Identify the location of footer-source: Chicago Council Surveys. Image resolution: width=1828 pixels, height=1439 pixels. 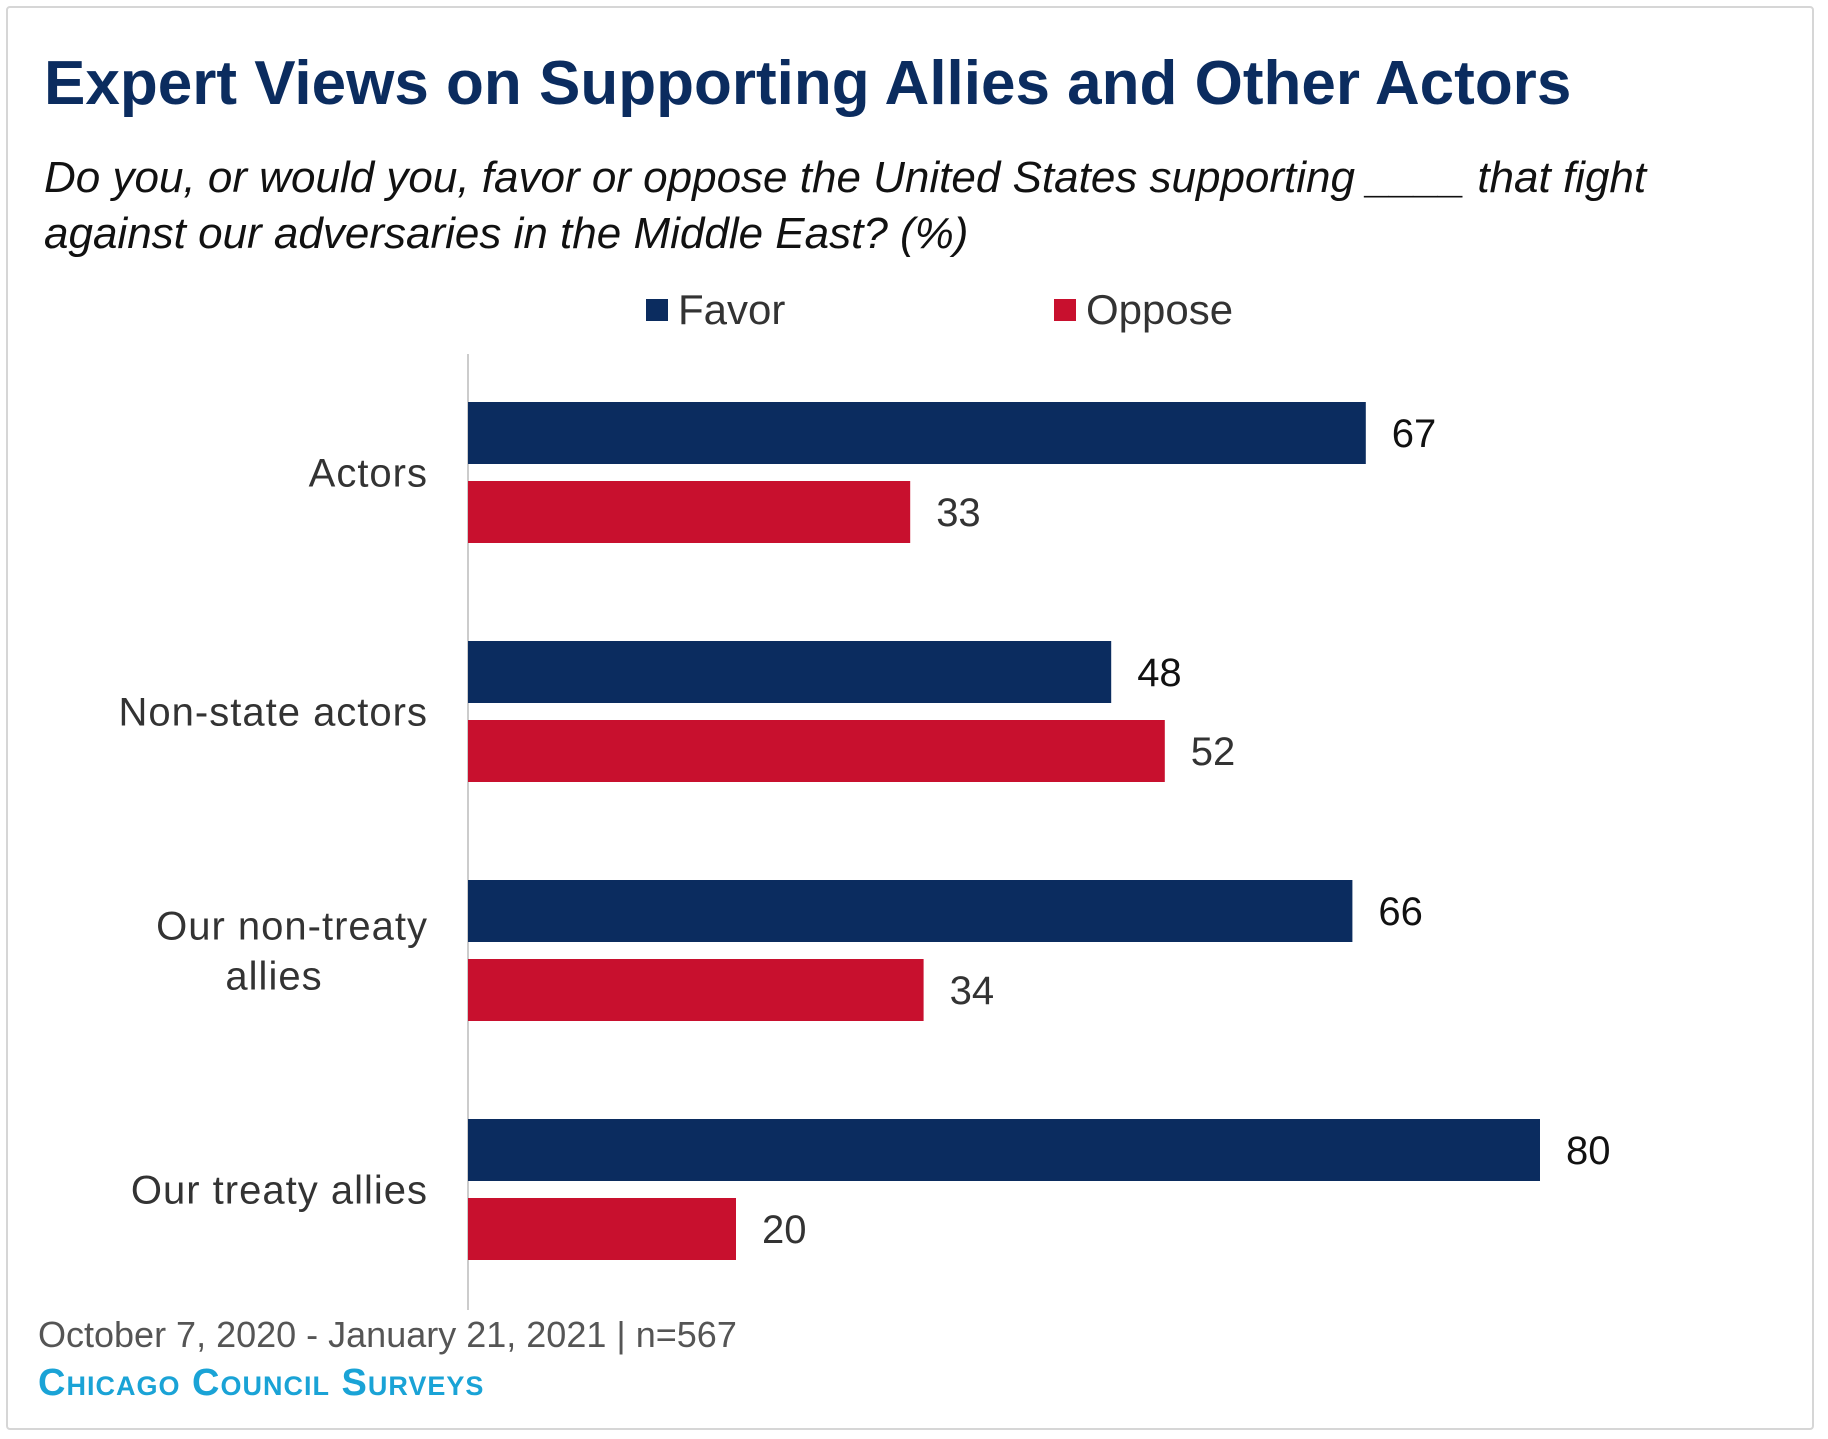
(261, 1383).